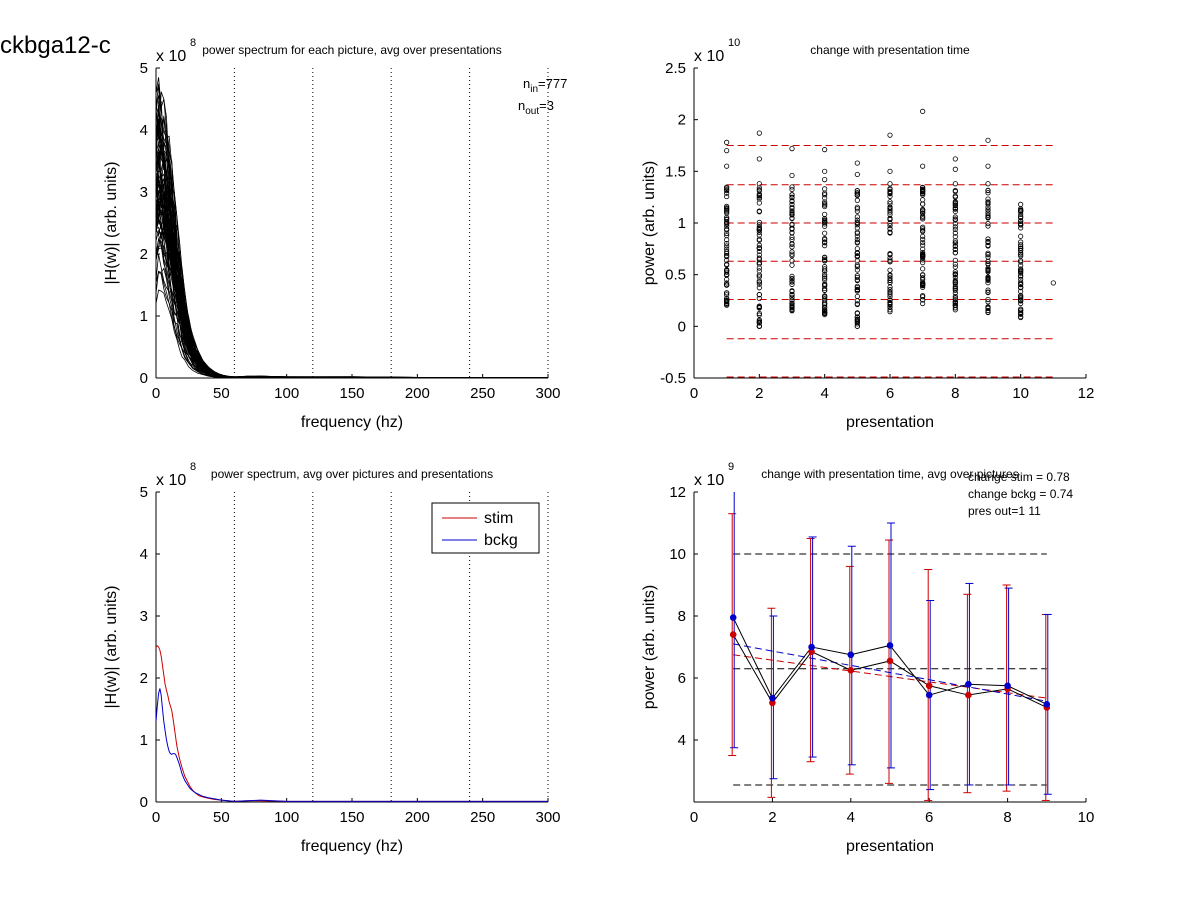 The height and width of the screenshot is (901, 1200). What do you see at coordinates (677, 492) in the screenshot?
I see `y-tick-label: 12` at bounding box center [677, 492].